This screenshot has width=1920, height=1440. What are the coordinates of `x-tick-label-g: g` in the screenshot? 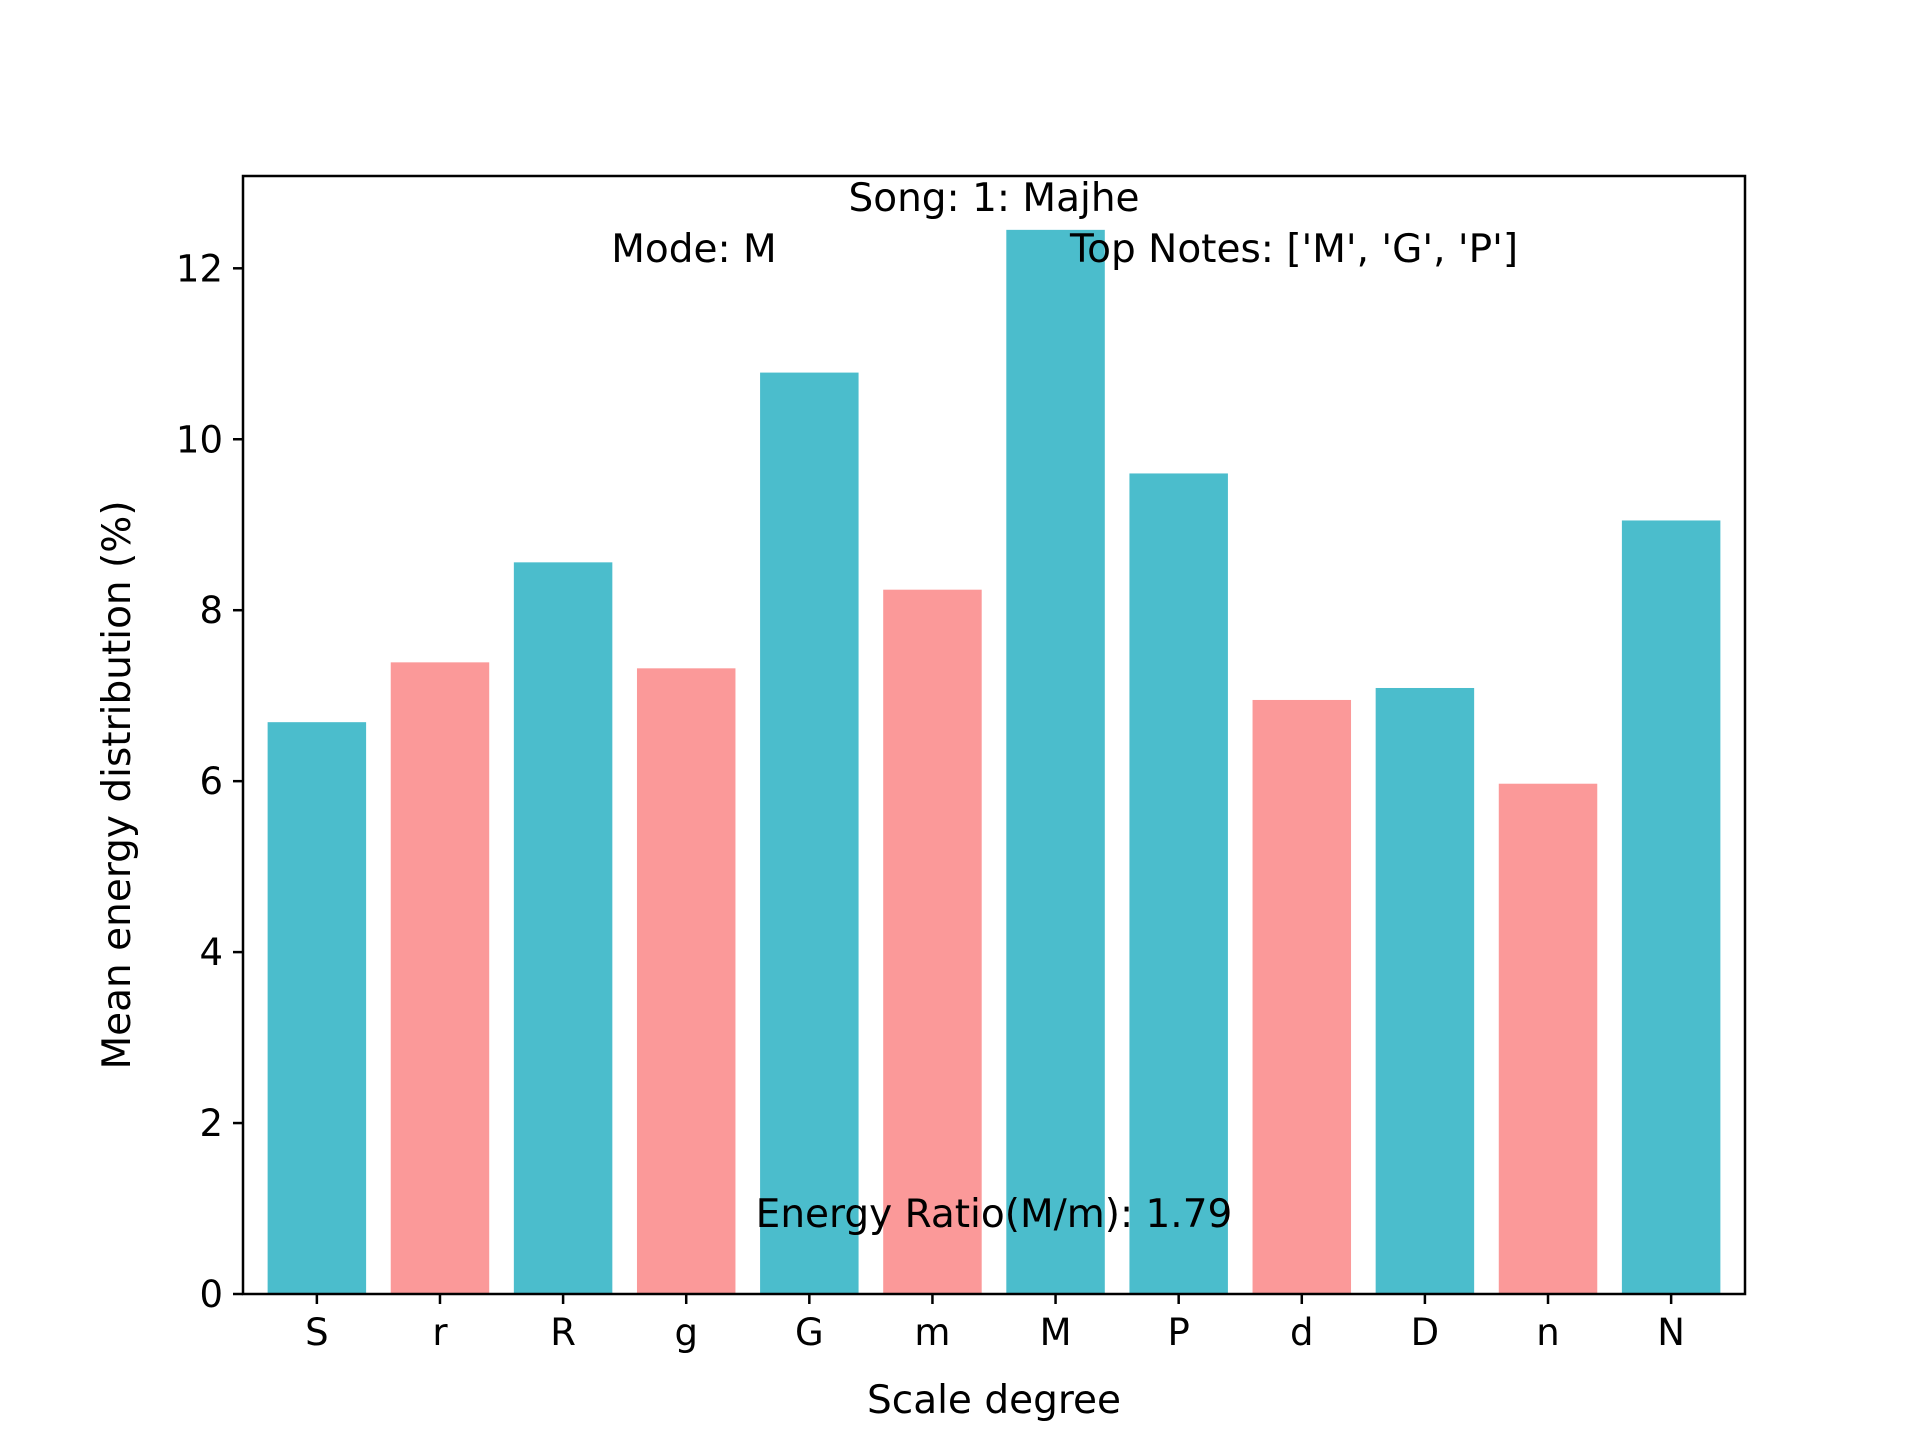 It's located at (686, 1332).